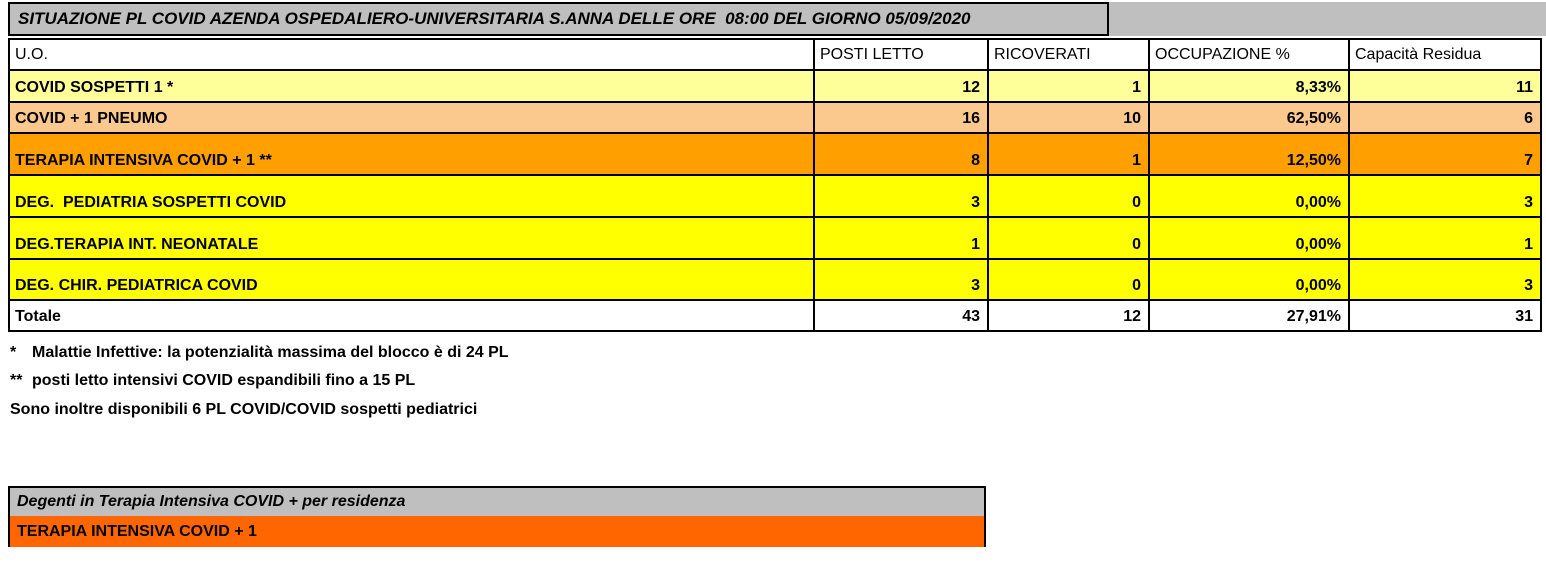 Image resolution: width=1546 pixels, height=569 pixels. I want to click on capacita-residua-value: 11, so click(1445, 86).